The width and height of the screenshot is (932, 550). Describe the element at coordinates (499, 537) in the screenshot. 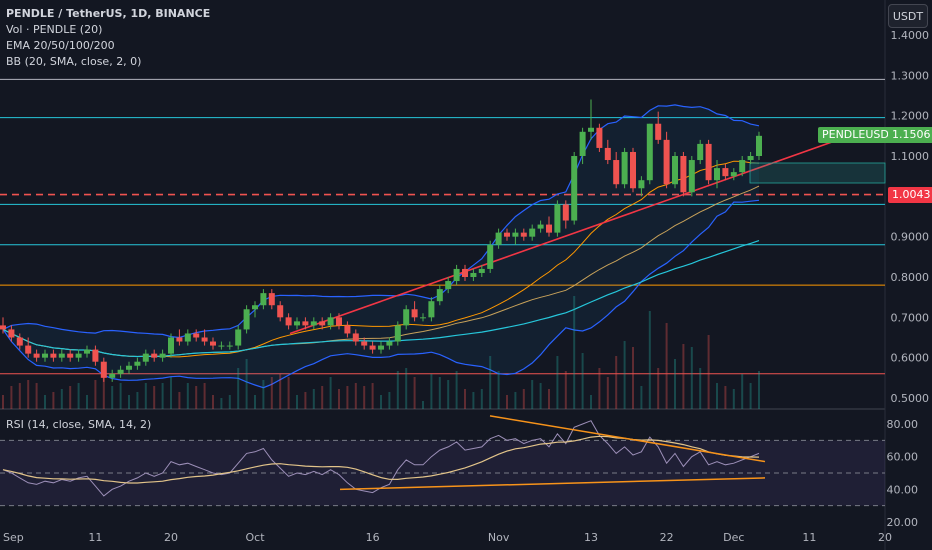

I see `time-tick-label: Nov` at that location.